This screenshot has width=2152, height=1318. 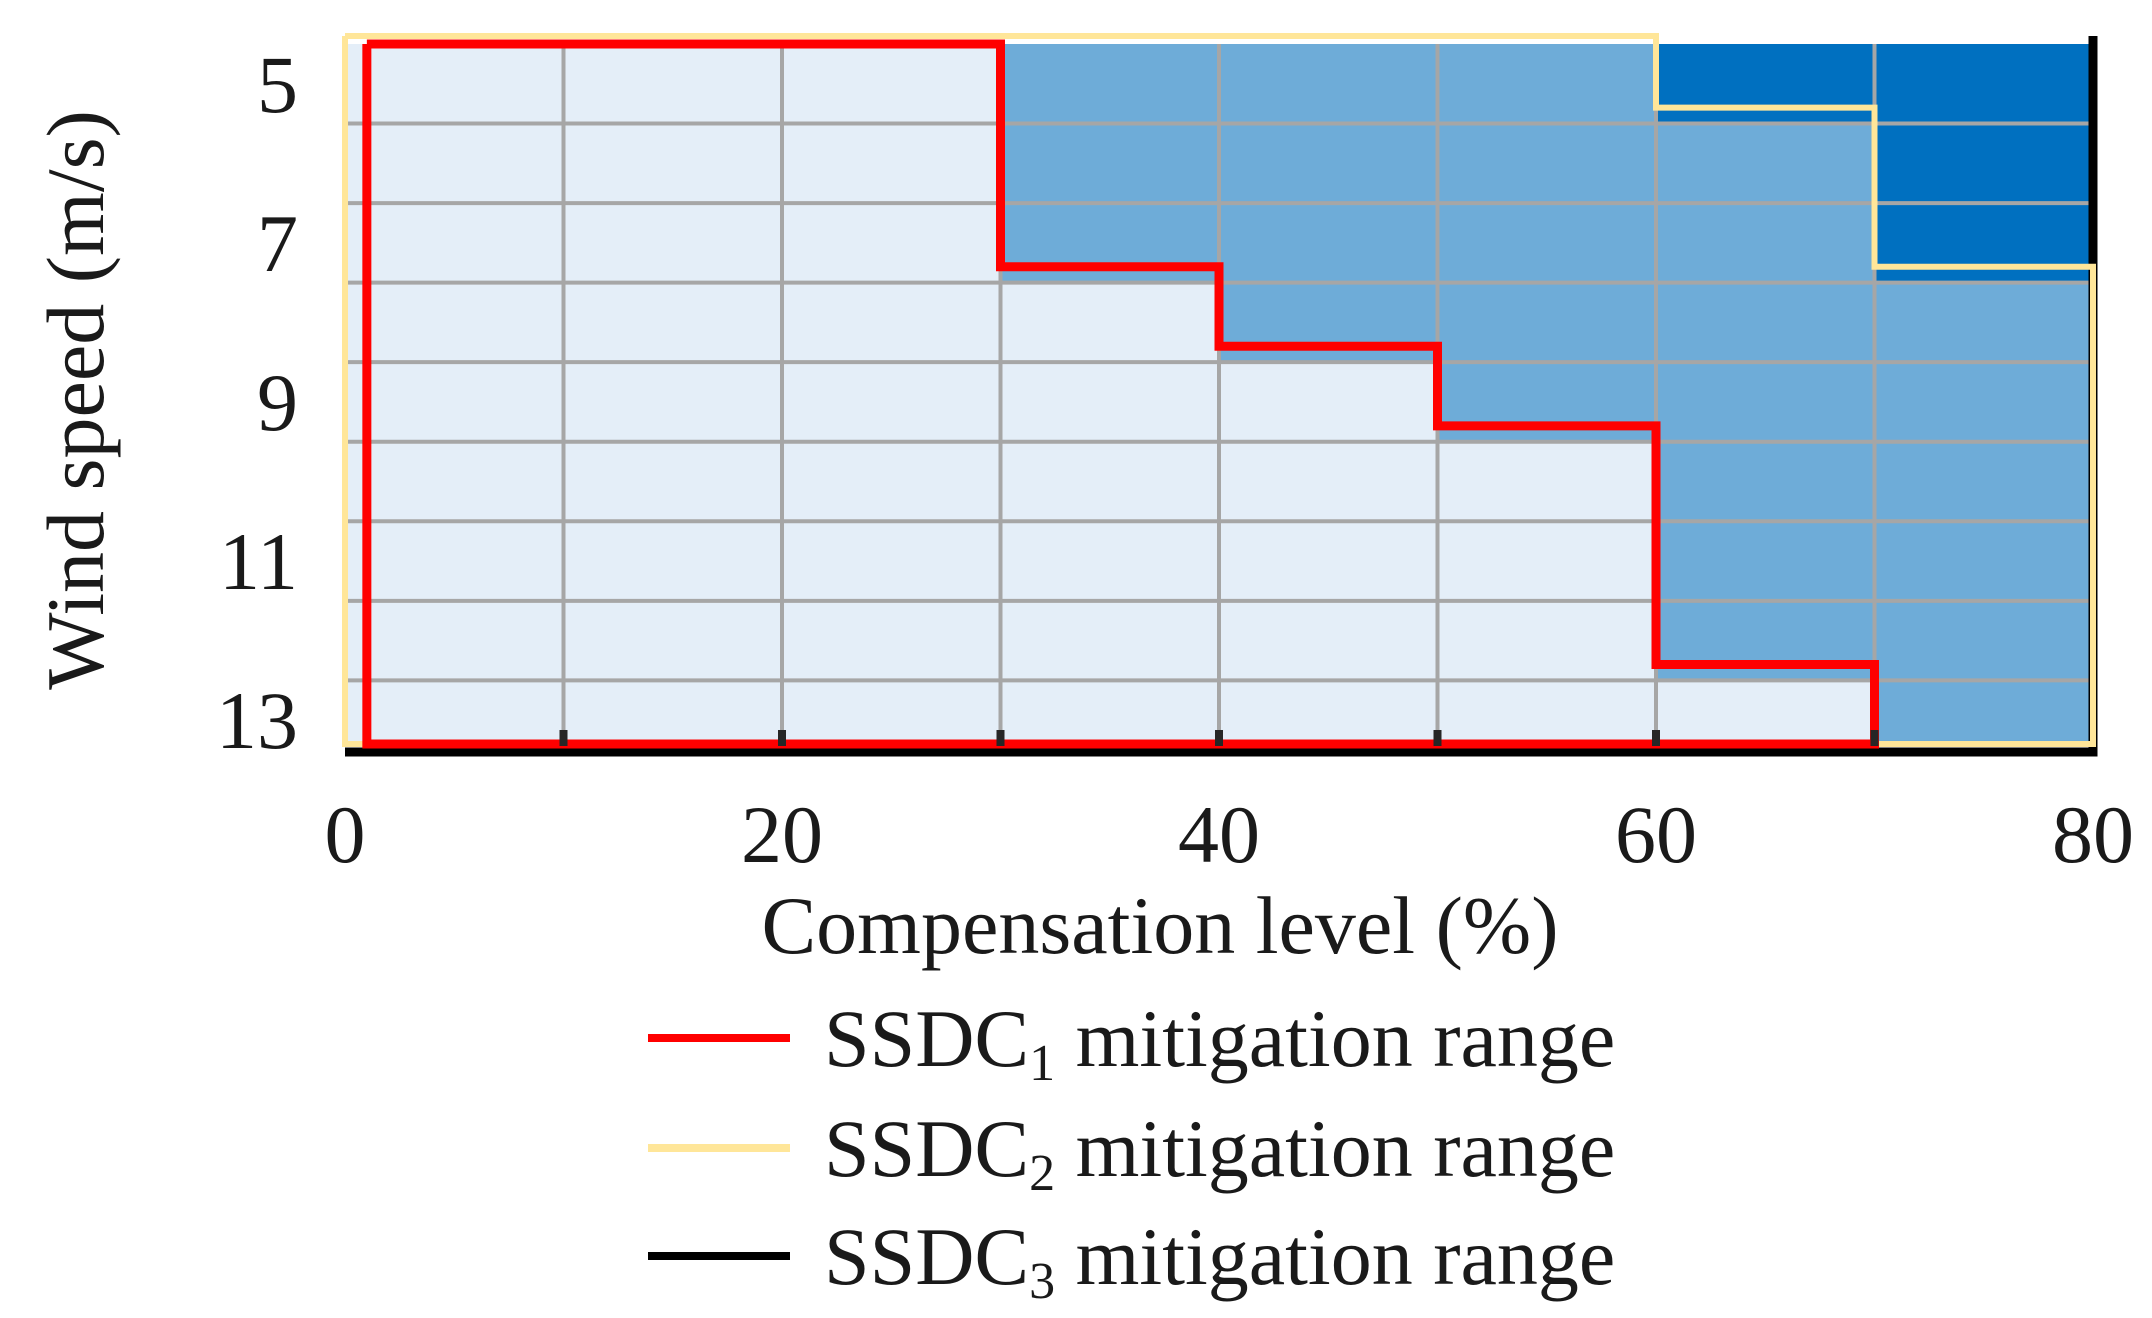 I want to click on y-tick-label: 9, so click(x=277, y=402).